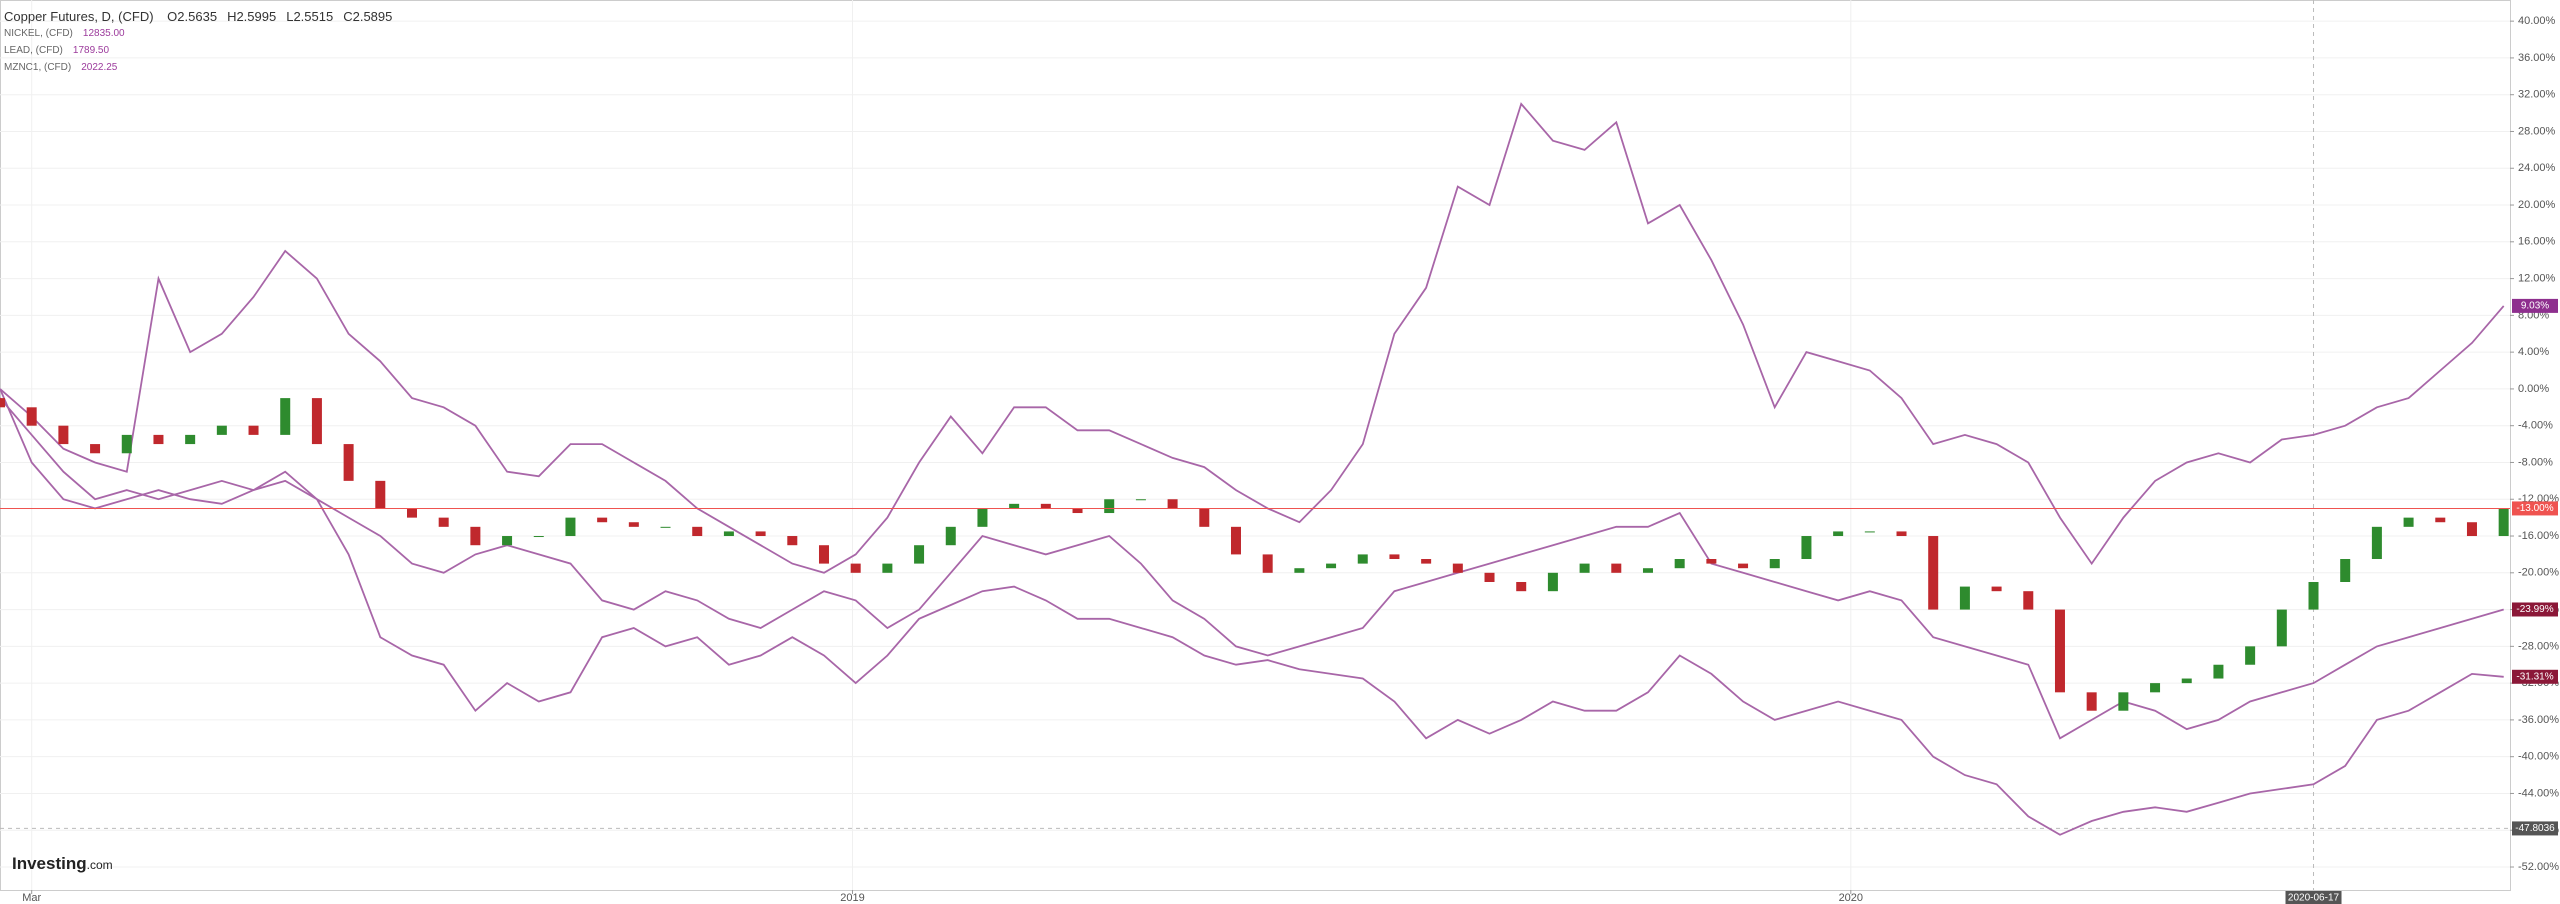 The image size is (2560, 904). I want to click on series-legend: LEAD, (CFD) 1789.50, so click(198, 50).